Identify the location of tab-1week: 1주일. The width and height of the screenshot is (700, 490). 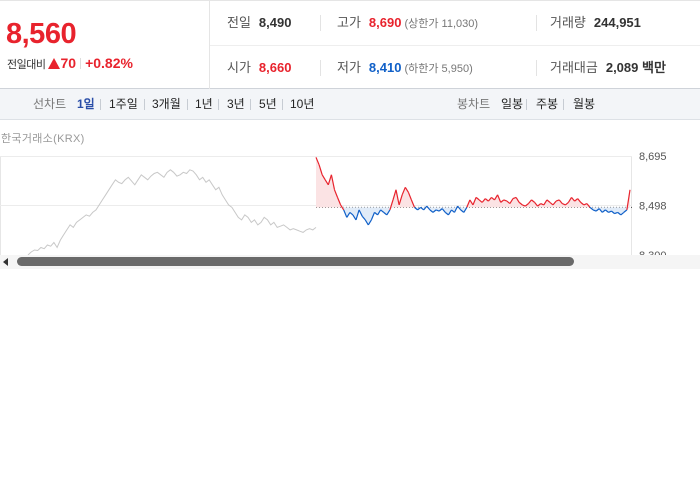
(123, 104).